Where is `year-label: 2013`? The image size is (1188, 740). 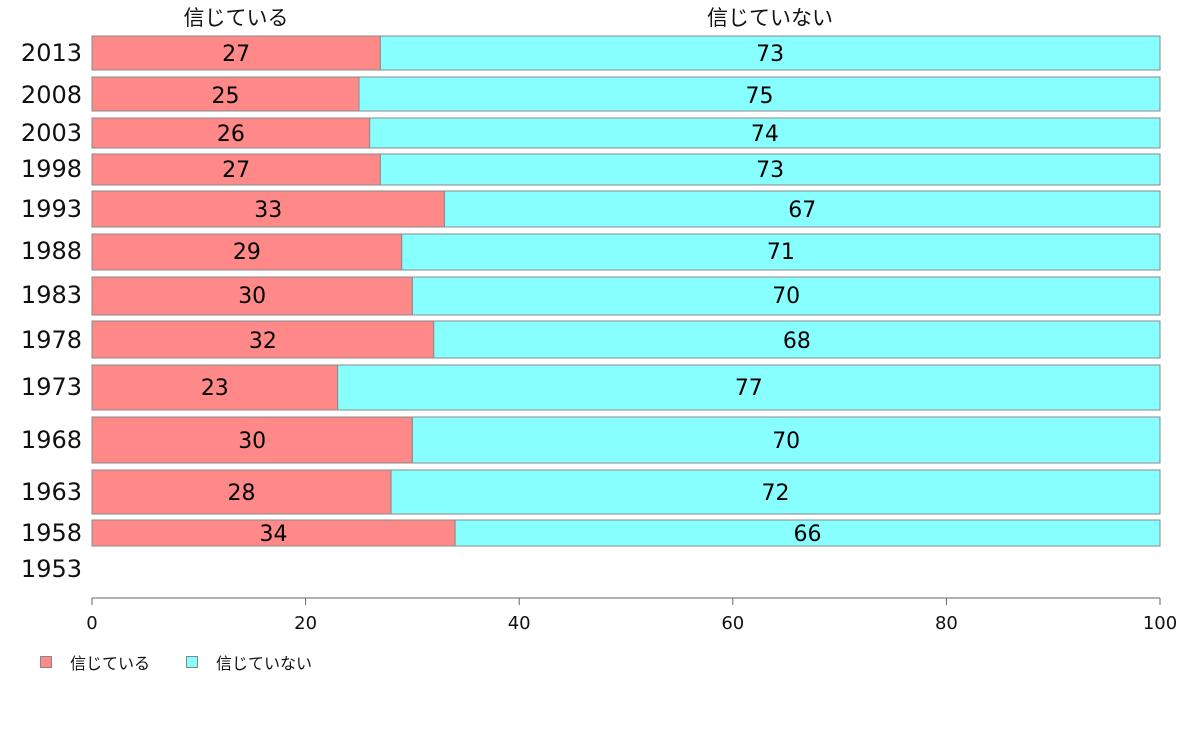 year-label: 2013 is located at coordinates (51, 53).